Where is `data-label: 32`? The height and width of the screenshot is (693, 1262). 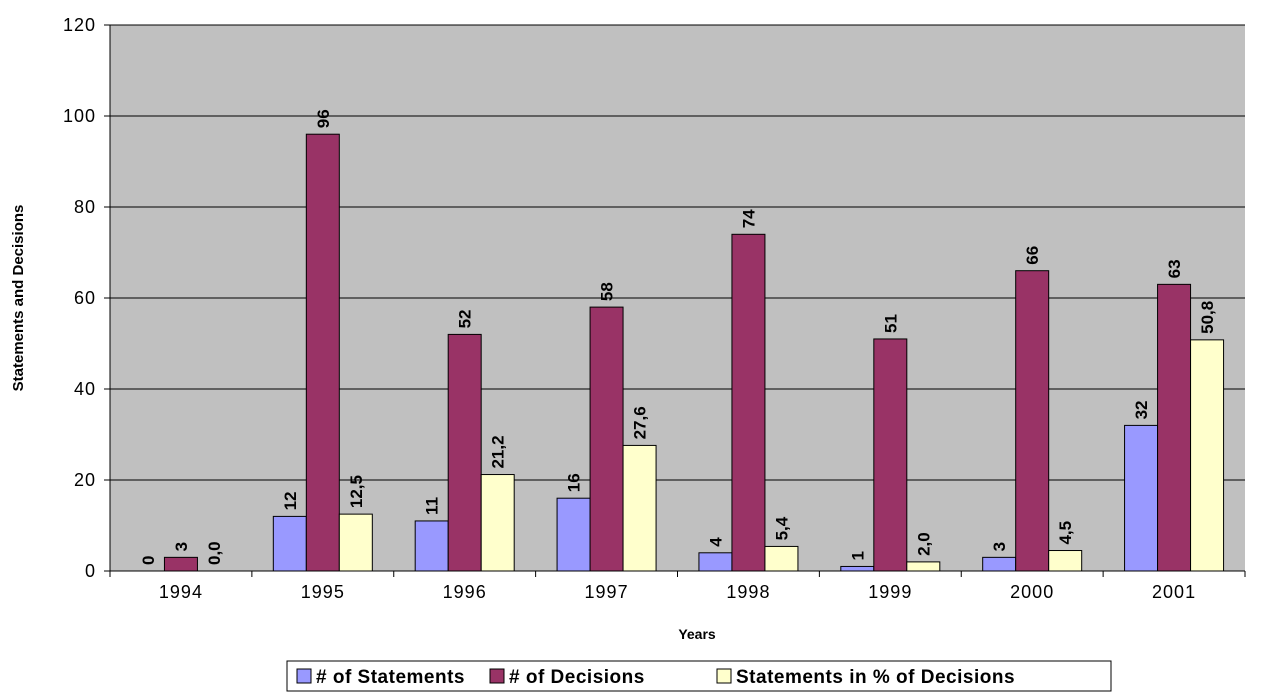
data-label: 32 is located at coordinates (1141, 409).